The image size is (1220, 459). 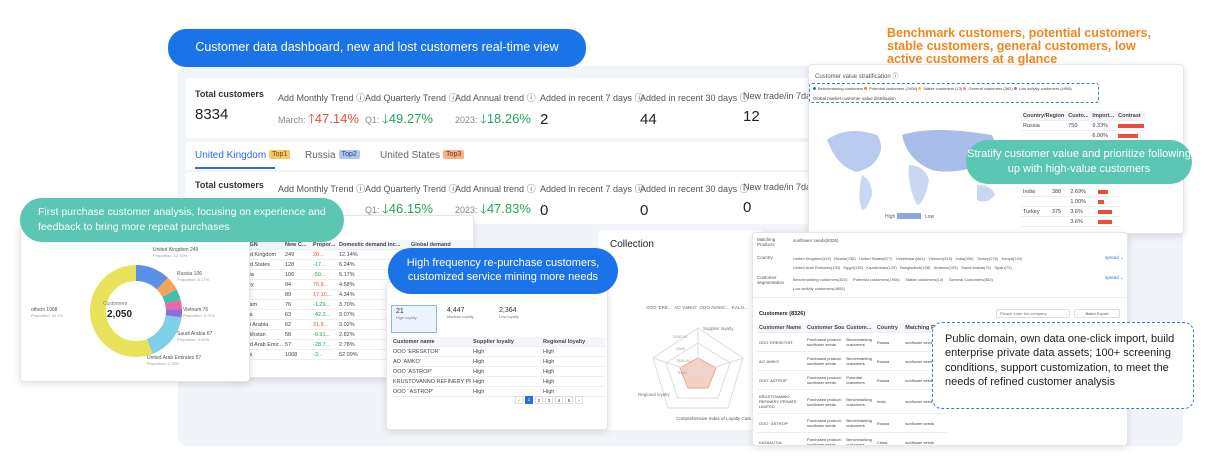 What do you see at coordinates (924, 279) in the screenshot?
I see `segment-filter-item: Stable customers(13)` at bounding box center [924, 279].